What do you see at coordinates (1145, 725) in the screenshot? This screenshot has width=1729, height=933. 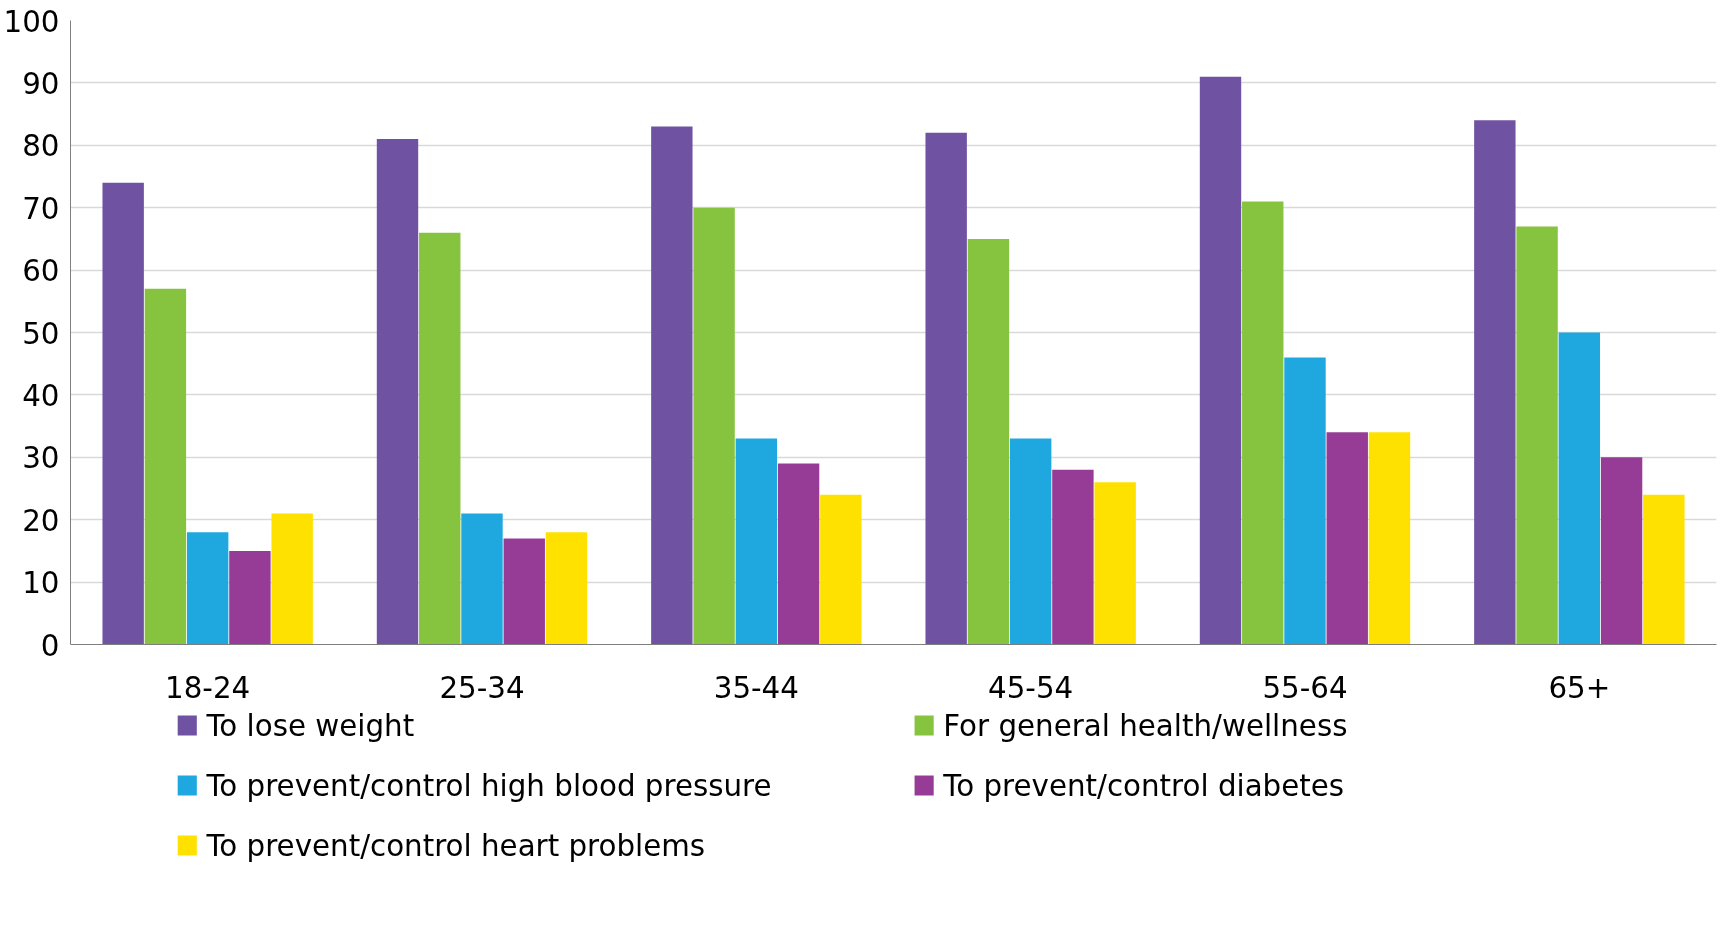 I see `legend-label: For general health/wellness` at bounding box center [1145, 725].